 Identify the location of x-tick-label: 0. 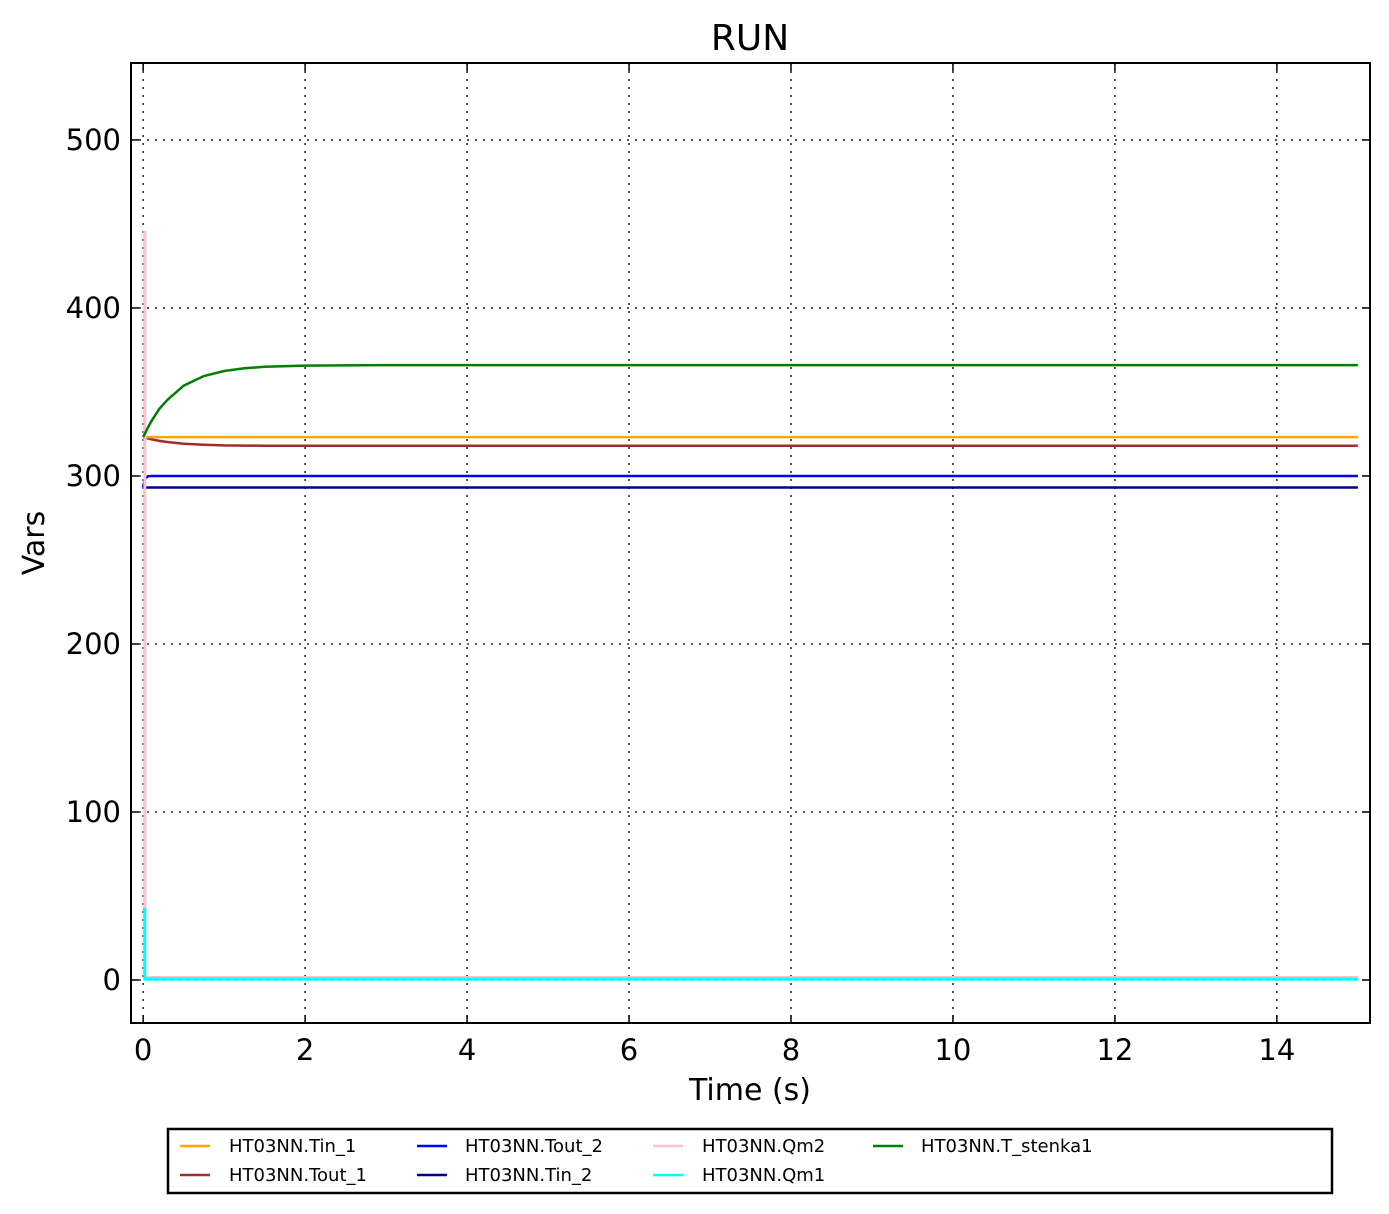
(143, 1050).